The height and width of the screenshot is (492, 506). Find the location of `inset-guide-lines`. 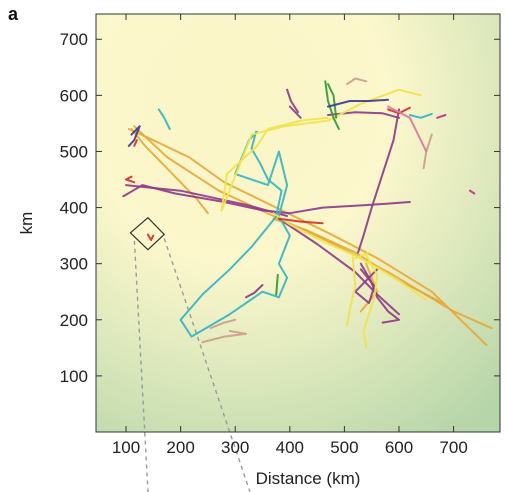

inset-guide-lines is located at coordinates (192, 365).